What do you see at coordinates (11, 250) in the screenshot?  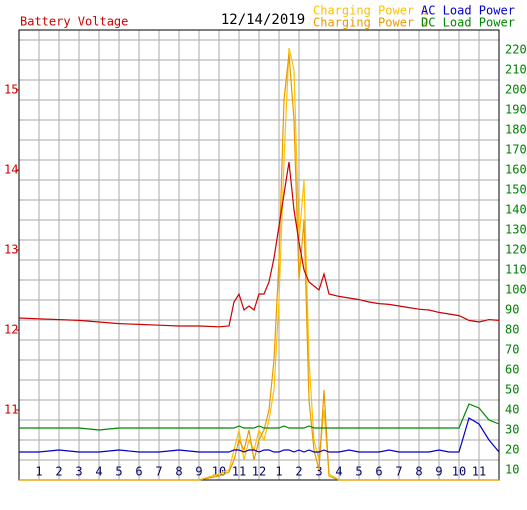 I see `y-tick-label: 13` at bounding box center [11, 250].